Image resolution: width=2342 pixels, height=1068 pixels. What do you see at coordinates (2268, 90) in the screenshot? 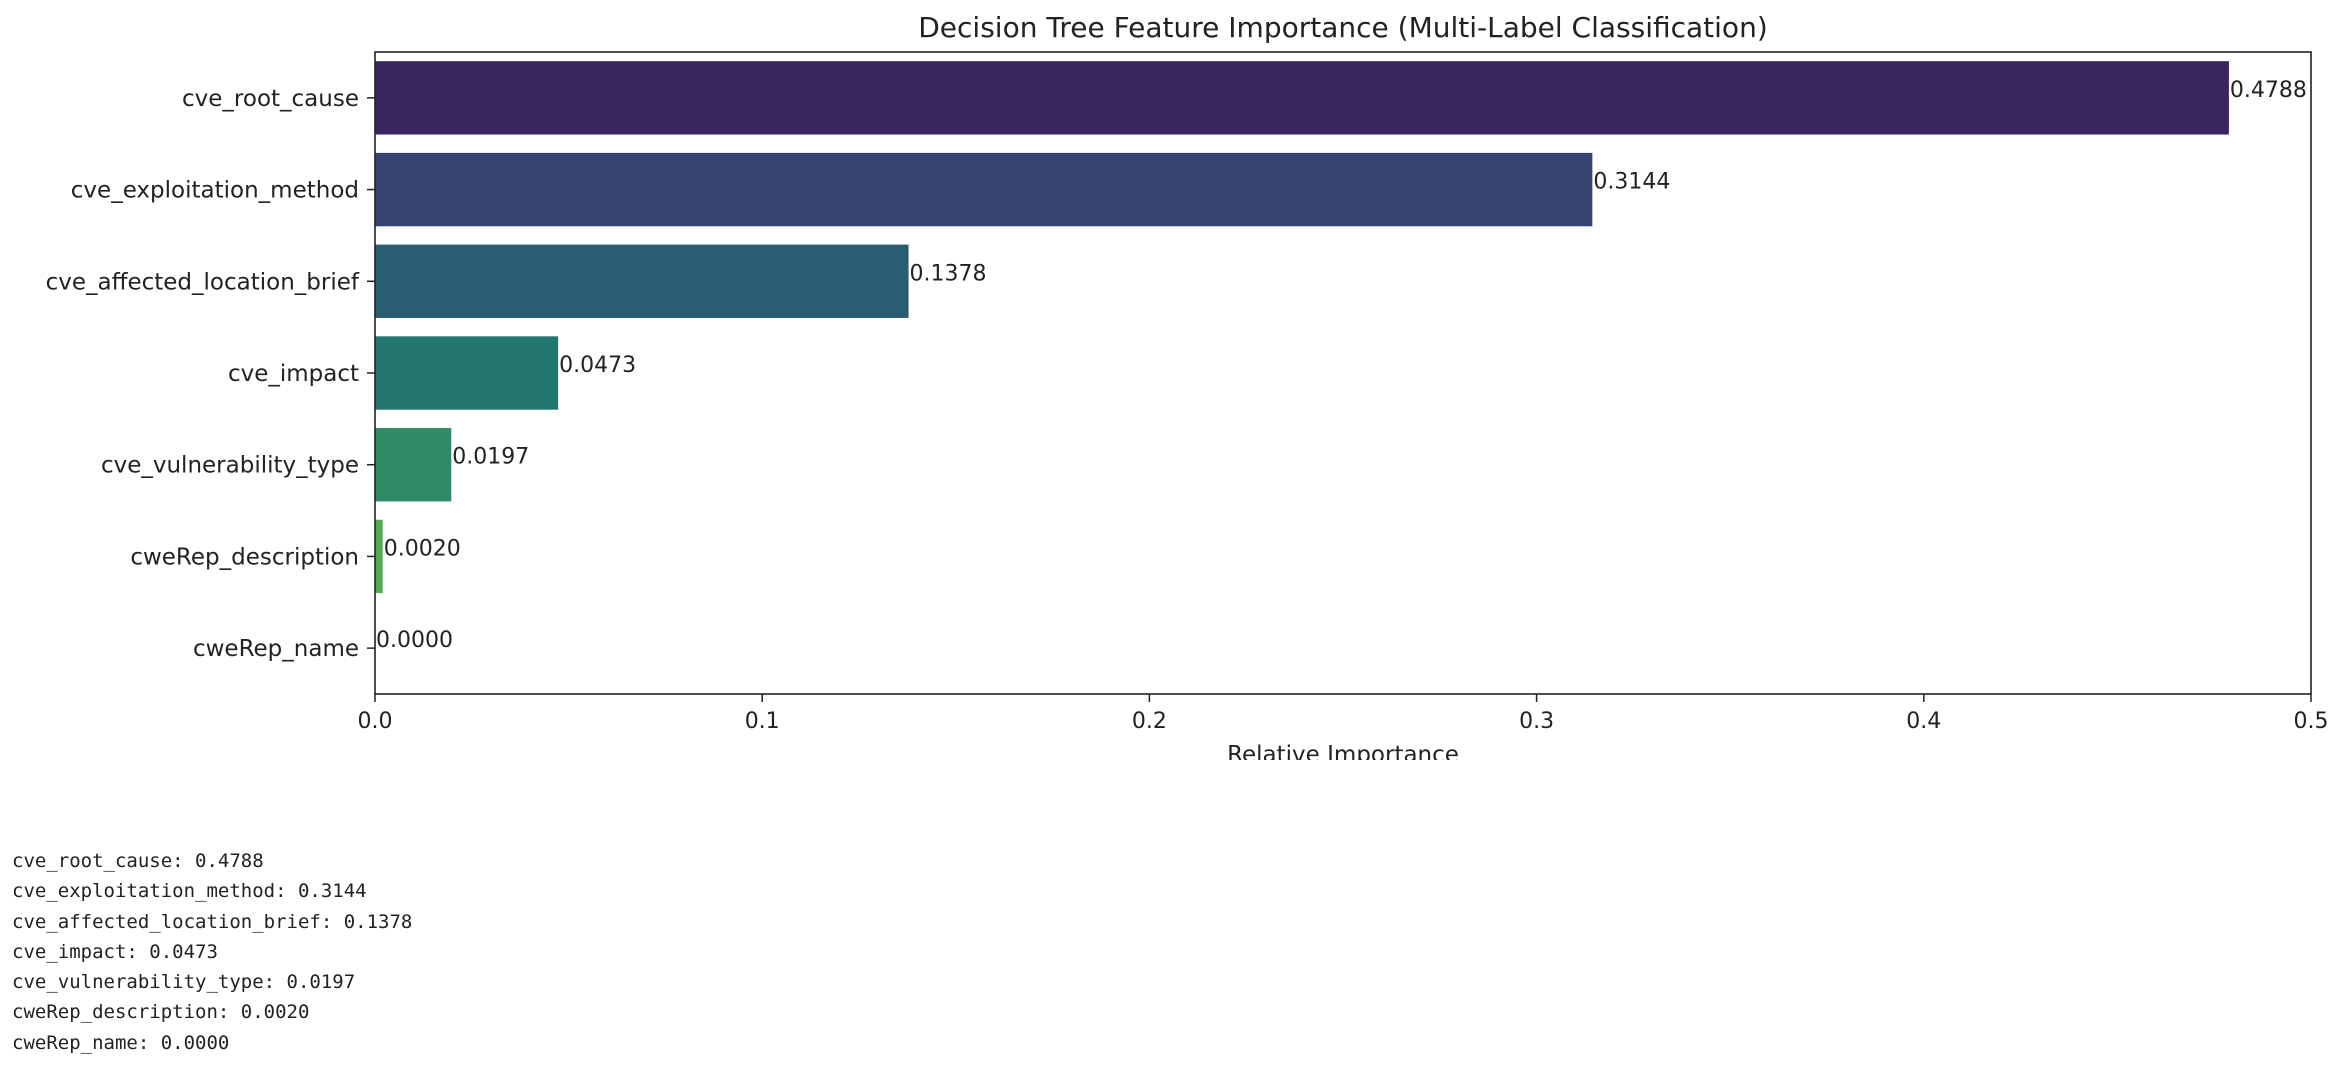
I see `value-label-cve_root_cause: 0.4788` at bounding box center [2268, 90].